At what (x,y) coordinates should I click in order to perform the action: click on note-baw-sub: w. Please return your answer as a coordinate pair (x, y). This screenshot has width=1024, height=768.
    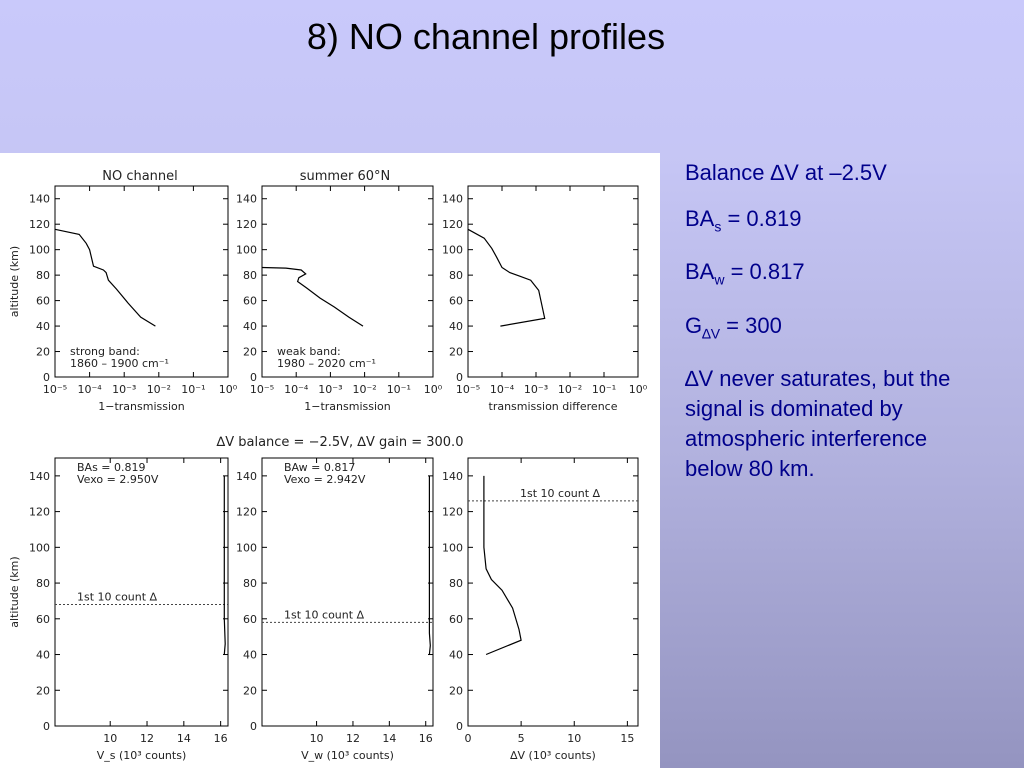
    Looking at the image, I should click on (719, 279).